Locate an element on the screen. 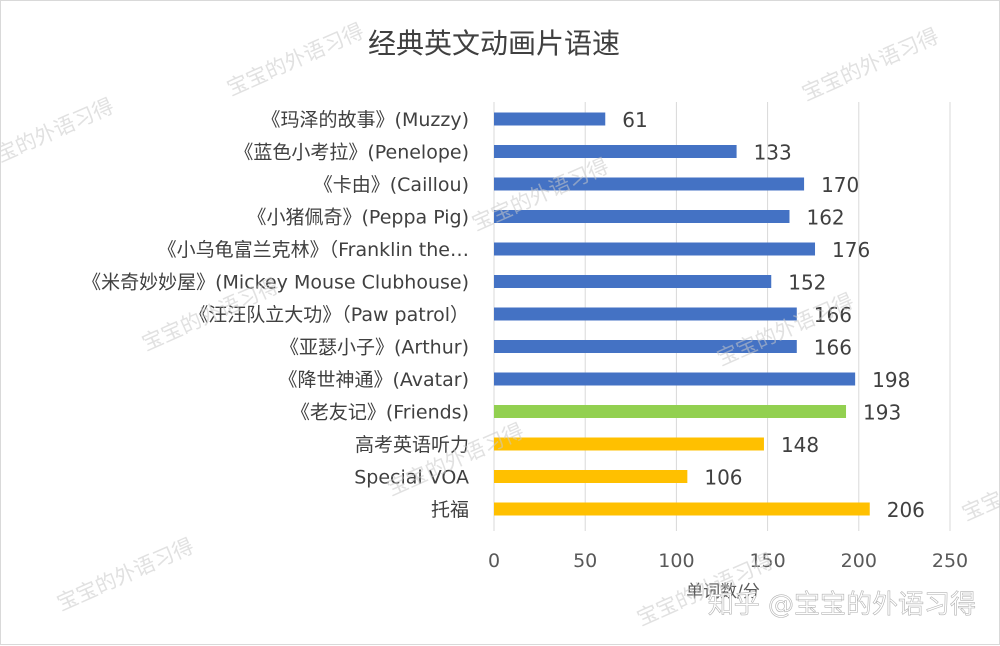  x-tick-label: 100 is located at coordinates (676, 561).